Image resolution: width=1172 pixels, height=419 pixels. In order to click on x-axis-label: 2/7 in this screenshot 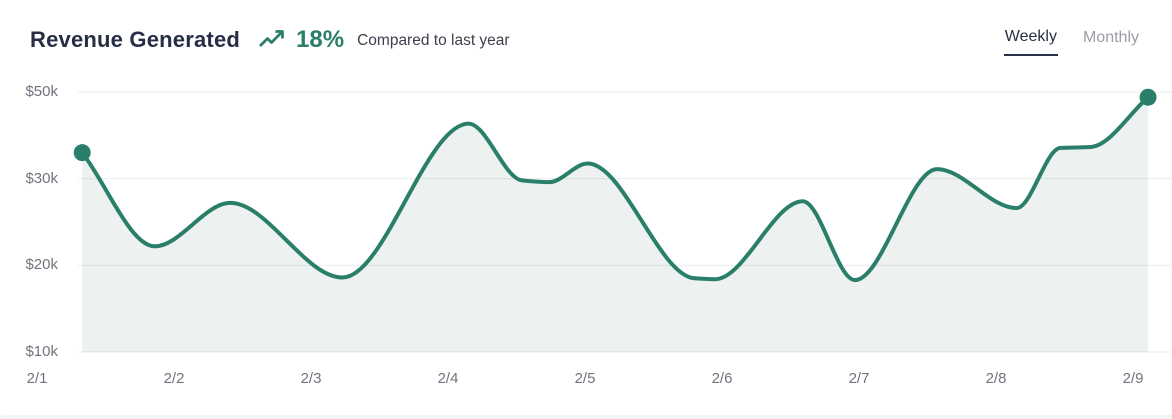, I will do `click(859, 378)`.